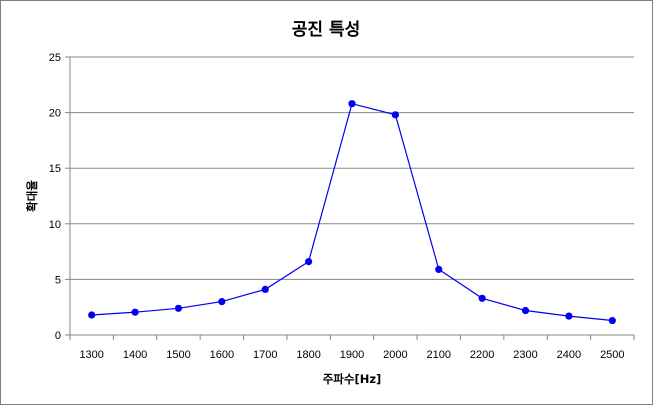 The image size is (653, 405). Describe the element at coordinates (308, 355) in the screenshot. I see `x-tick-label: 1800` at that location.